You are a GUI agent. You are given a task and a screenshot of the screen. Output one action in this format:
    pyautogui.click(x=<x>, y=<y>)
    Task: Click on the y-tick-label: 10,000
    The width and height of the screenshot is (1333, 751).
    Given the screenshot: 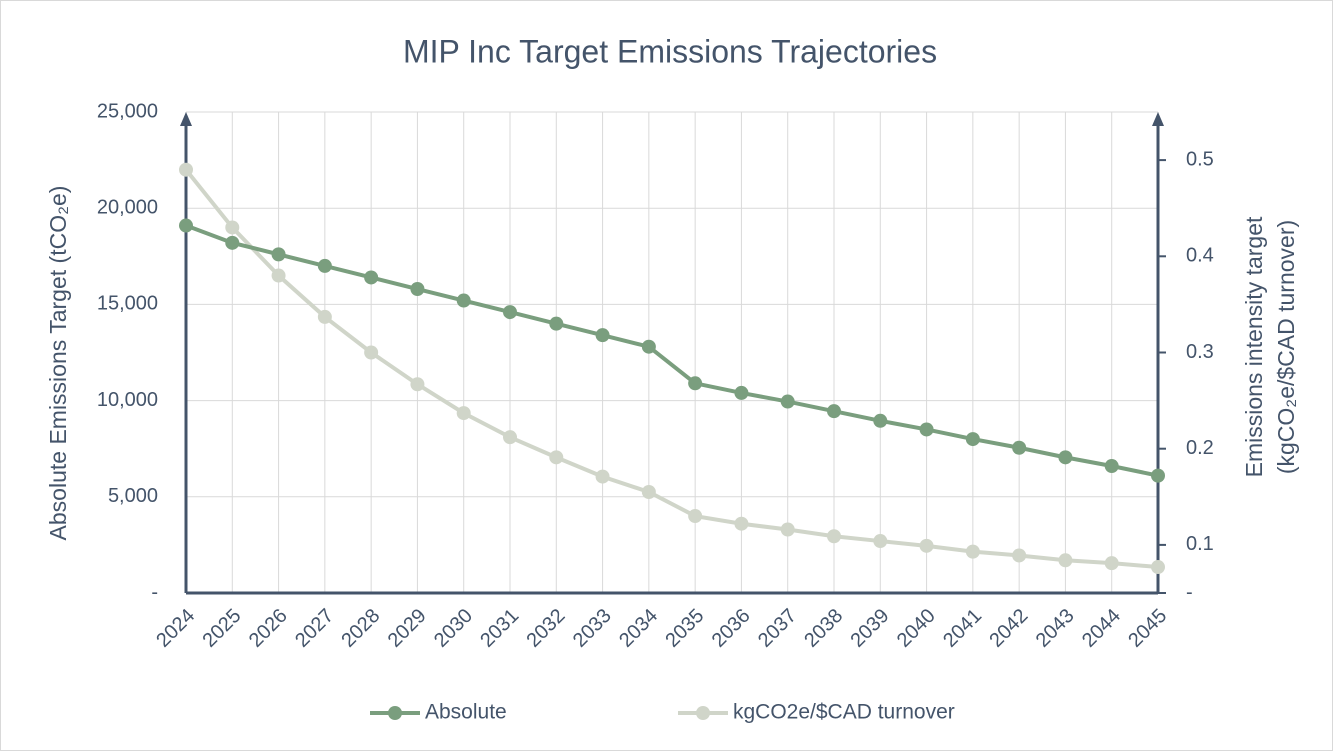 What is the action you would take?
    pyautogui.click(x=127, y=400)
    